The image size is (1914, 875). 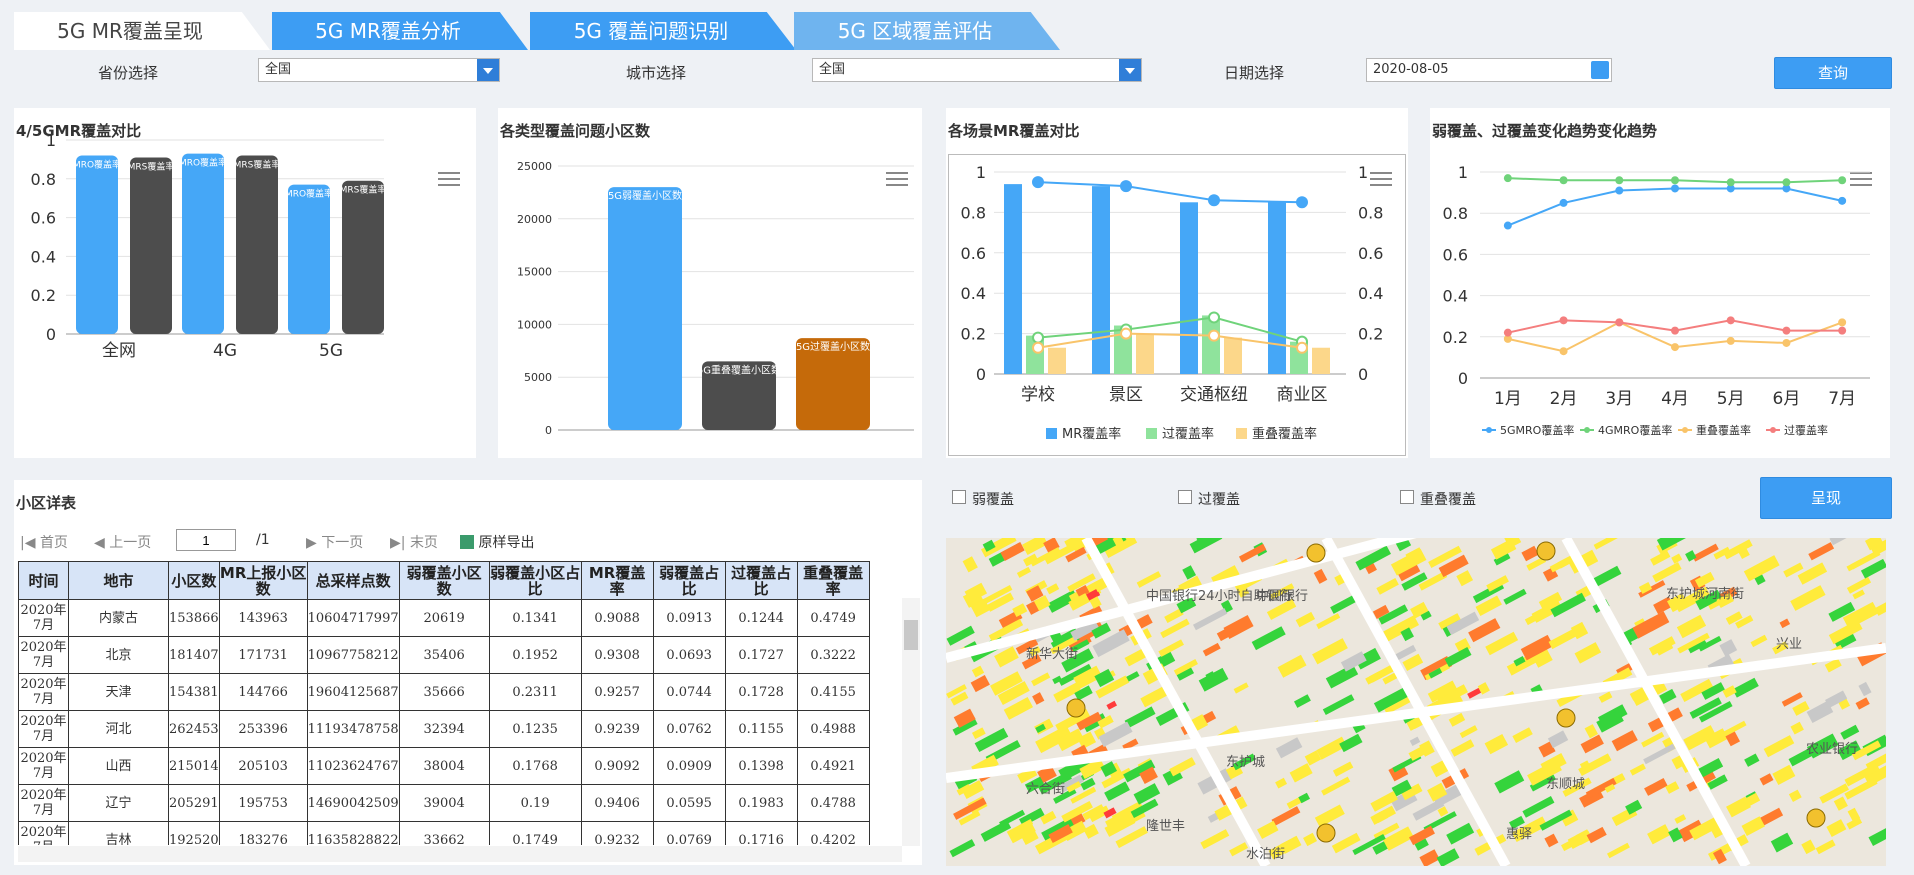 I want to click on calendar-icon, so click(x=1600, y=70).